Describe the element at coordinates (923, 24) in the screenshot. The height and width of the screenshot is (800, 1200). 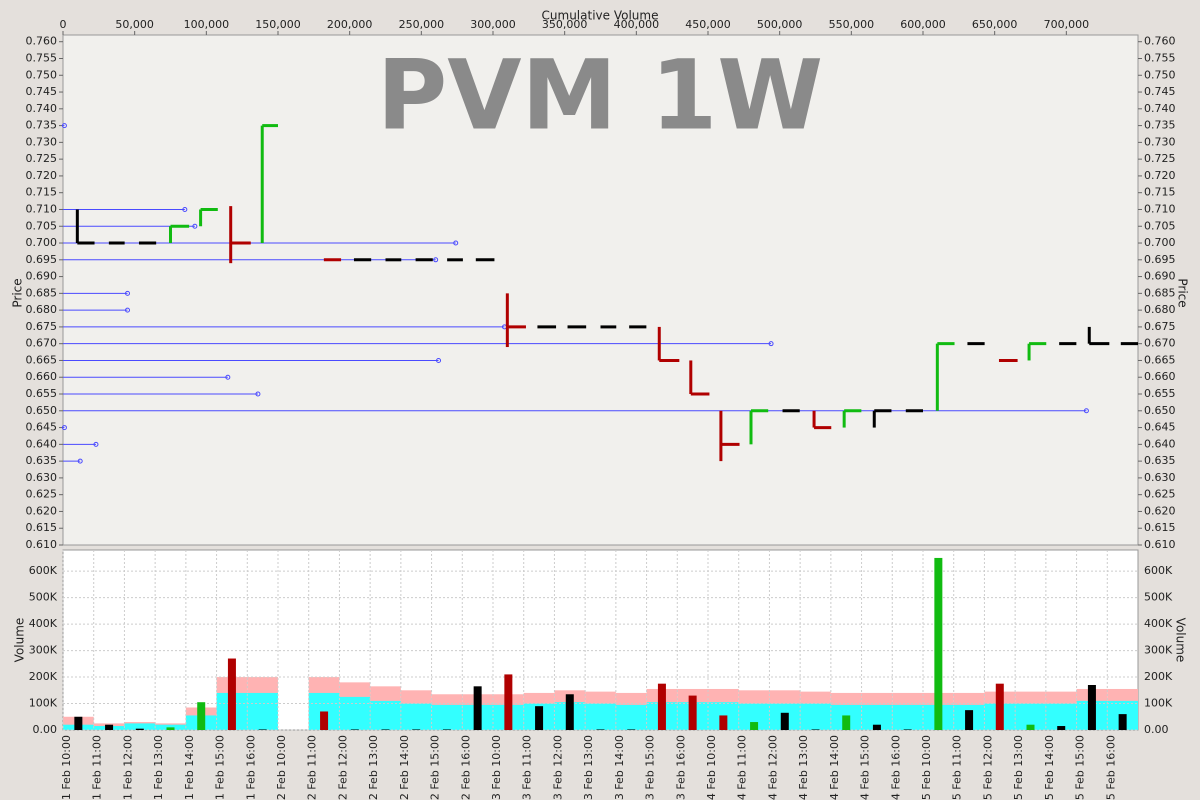
I see `x-tick-label: 600,000` at that location.